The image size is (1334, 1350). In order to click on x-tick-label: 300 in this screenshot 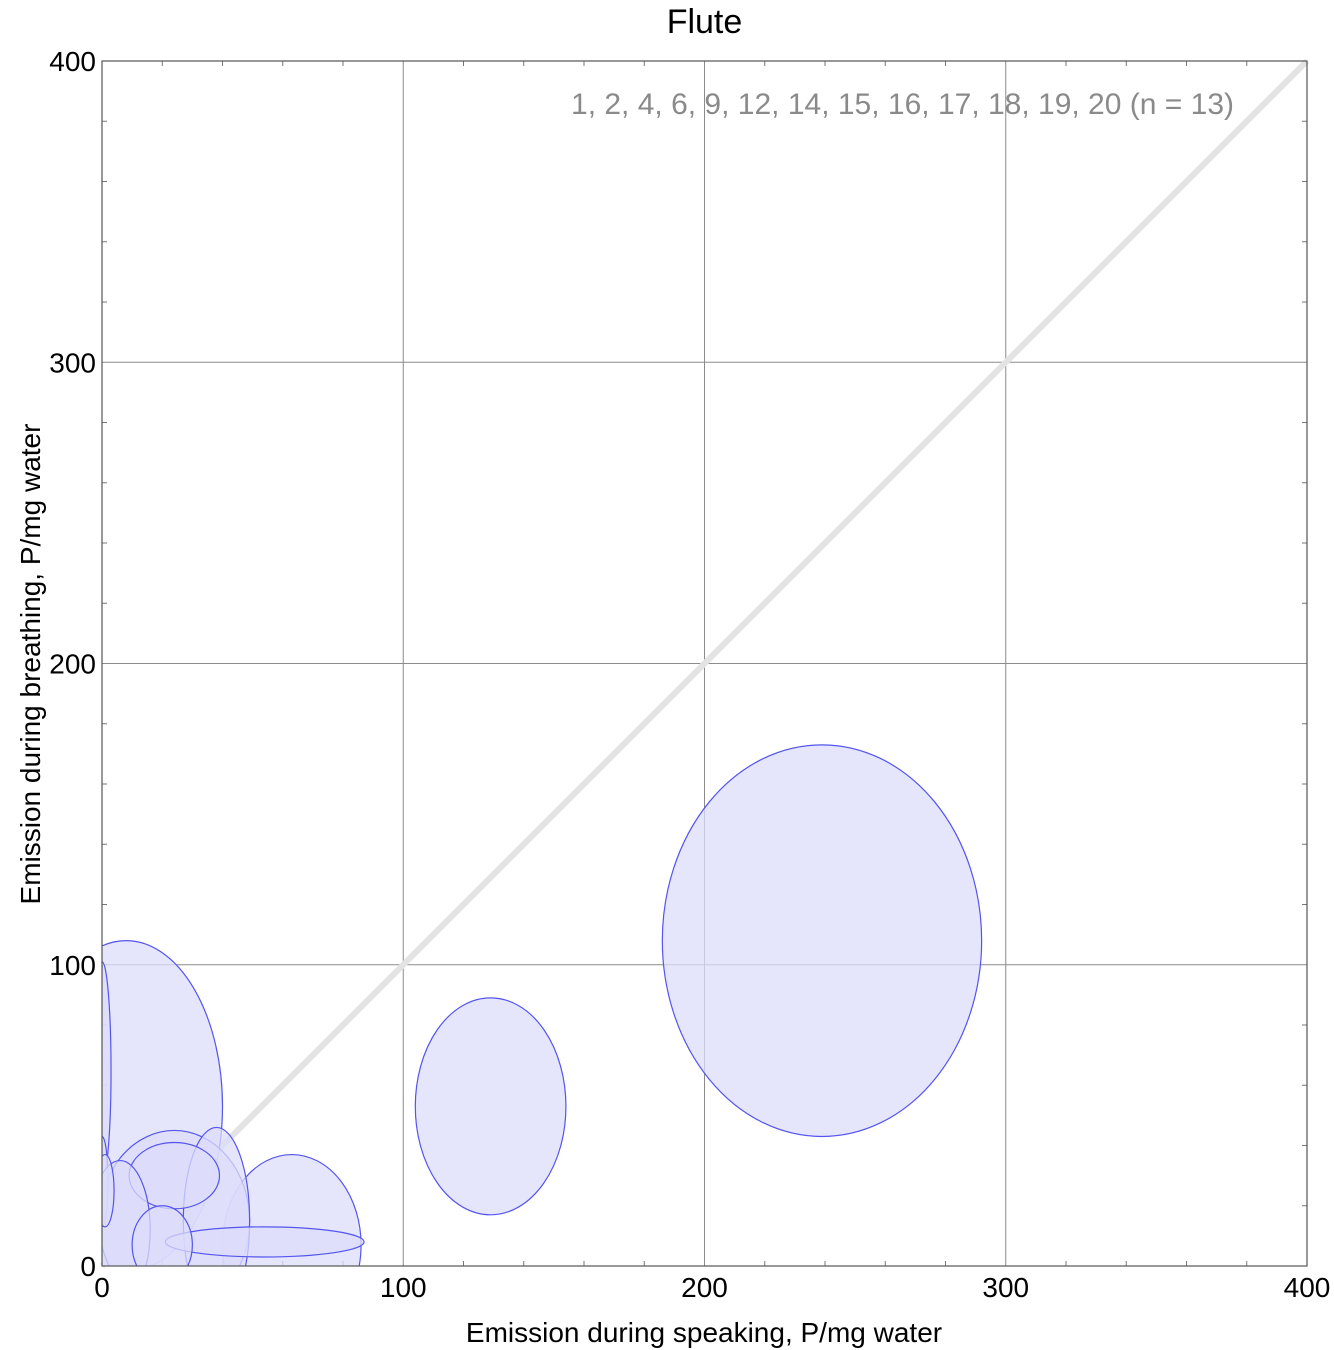, I will do `click(1005, 1287)`.